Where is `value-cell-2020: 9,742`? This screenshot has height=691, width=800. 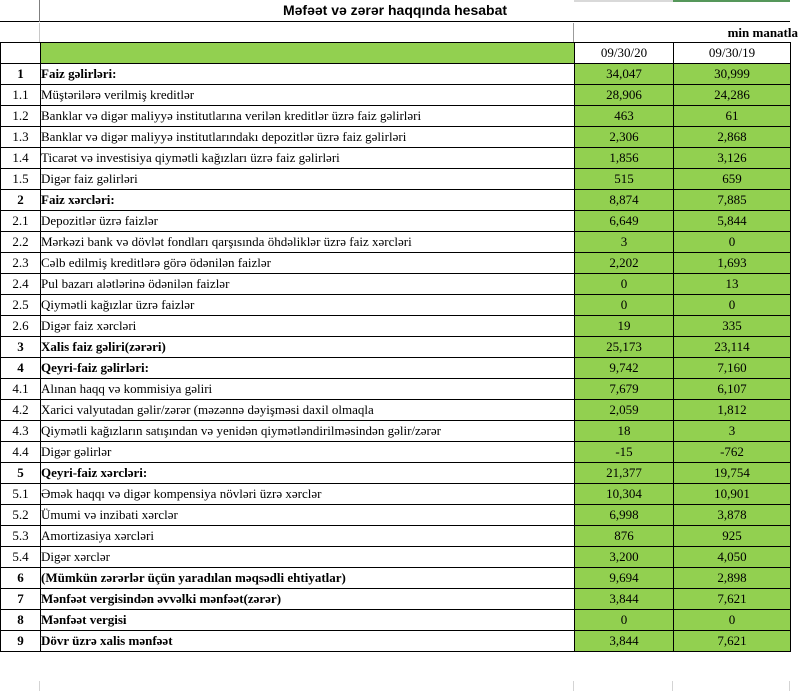 value-cell-2020: 9,742 is located at coordinates (624, 368).